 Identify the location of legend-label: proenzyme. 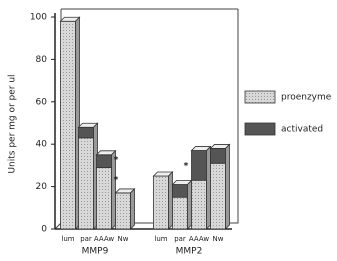
(306, 98).